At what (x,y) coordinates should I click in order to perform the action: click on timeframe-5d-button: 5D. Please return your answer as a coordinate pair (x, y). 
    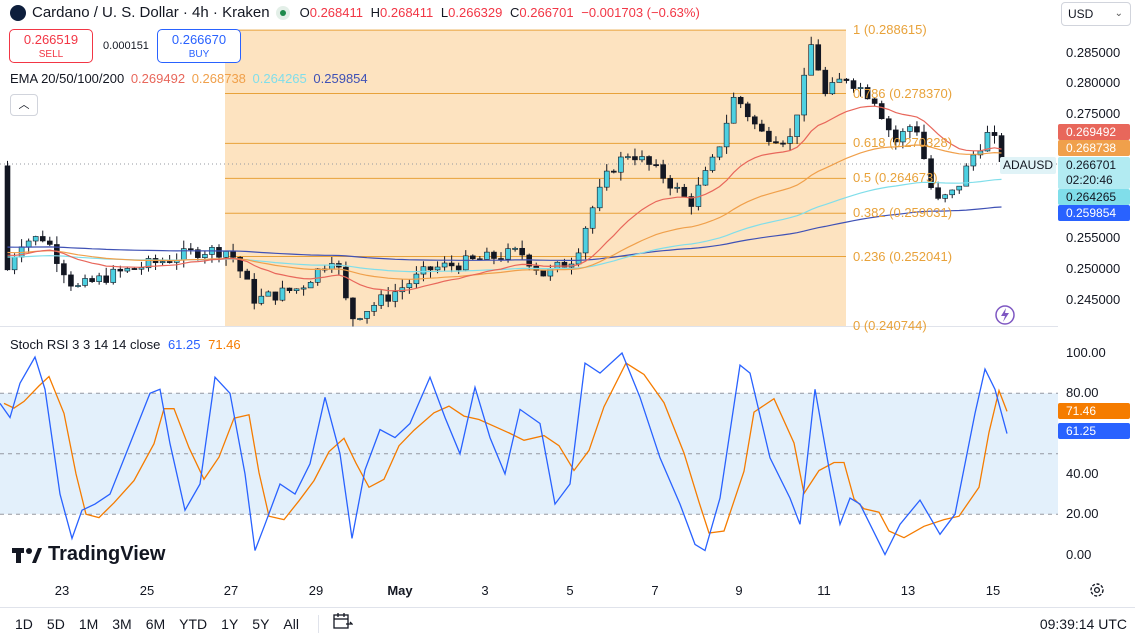
    Looking at the image, I should click on (55, 623).